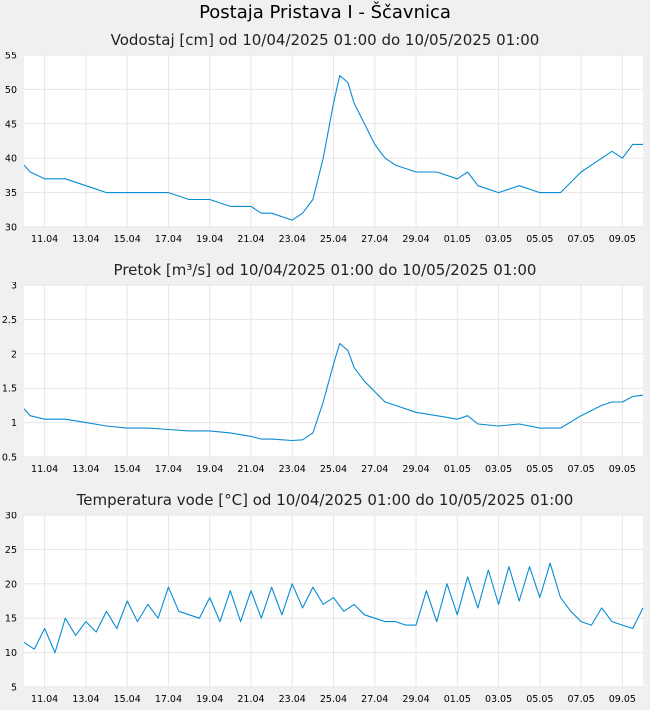 This screenshot has width=650, height=710. I want to click on y-tick-label: 2, so click(14, 354).